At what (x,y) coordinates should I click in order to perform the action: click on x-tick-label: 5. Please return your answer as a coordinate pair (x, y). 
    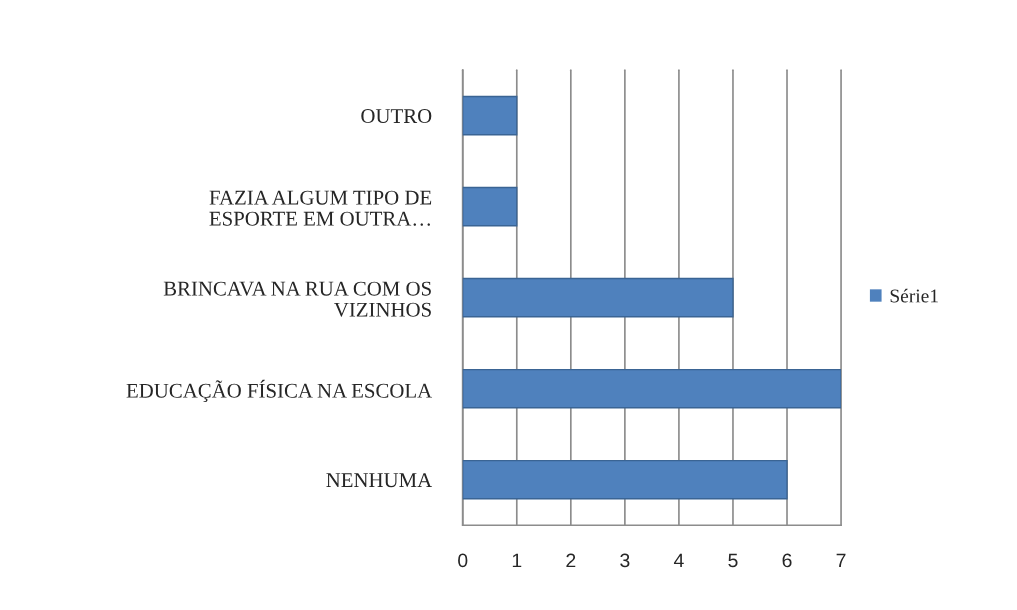
    Looking at the image, I should click on (733, 560).